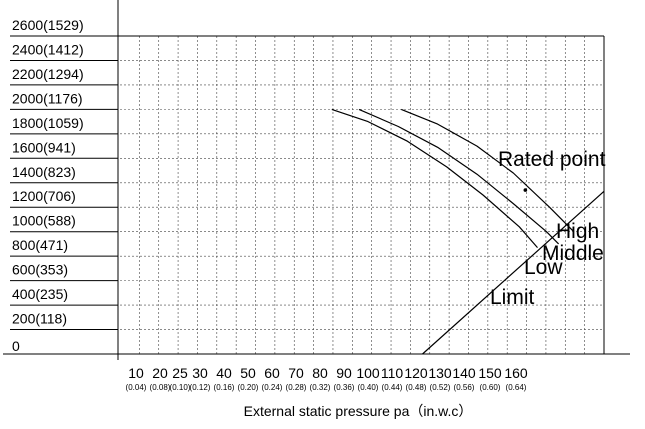  I want to click on y-tick-label: 1800(1059), so click(48, 123).